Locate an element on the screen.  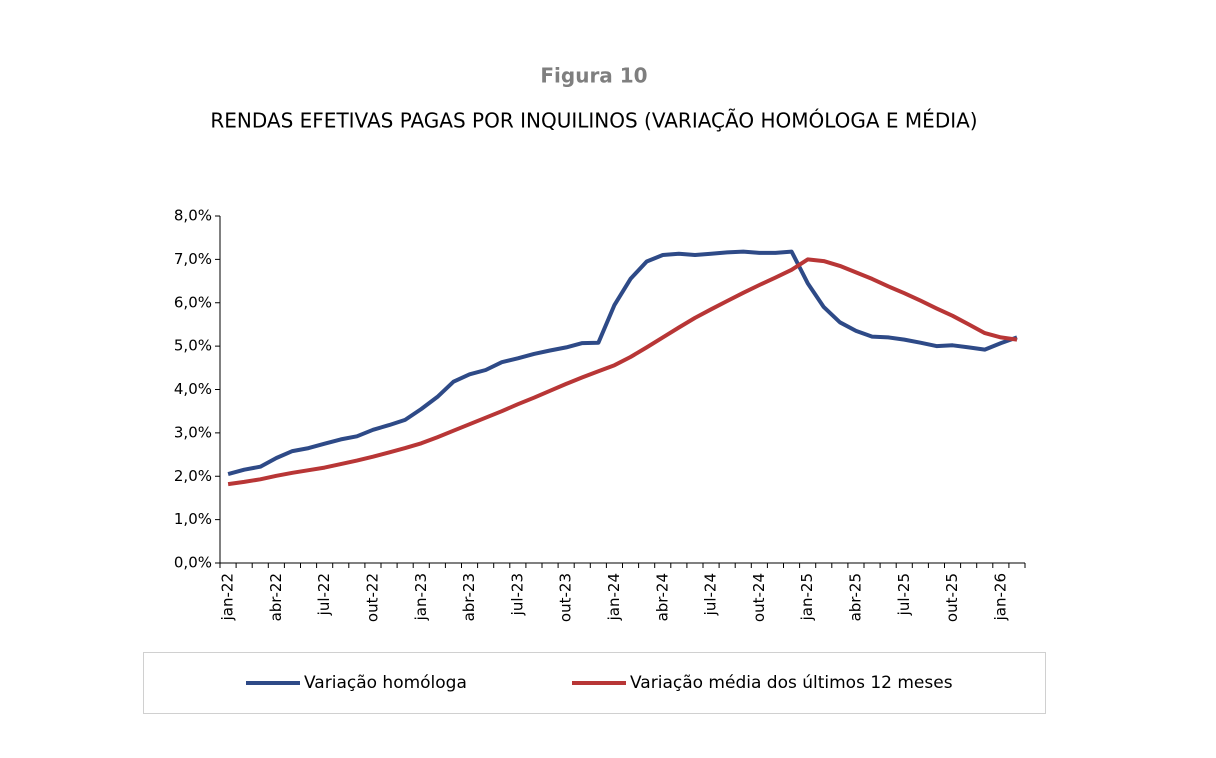
y-tick-label: 6,0% is located at coordinates (193, 302).